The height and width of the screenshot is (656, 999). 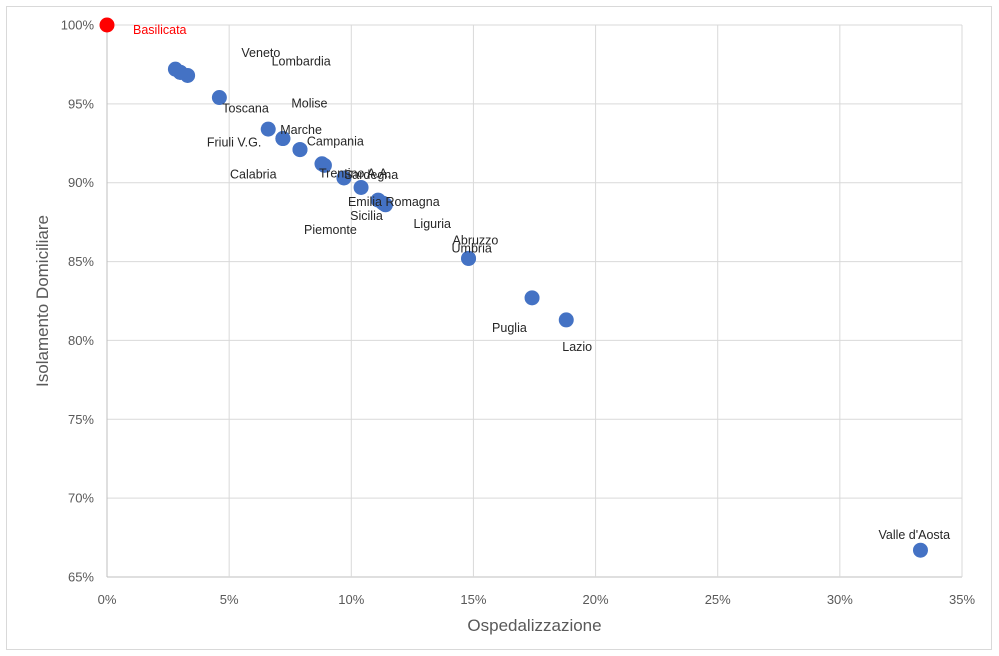 I want to click on y-axis-title: Isolamento Domiciliare, so click(x=42, y=301).